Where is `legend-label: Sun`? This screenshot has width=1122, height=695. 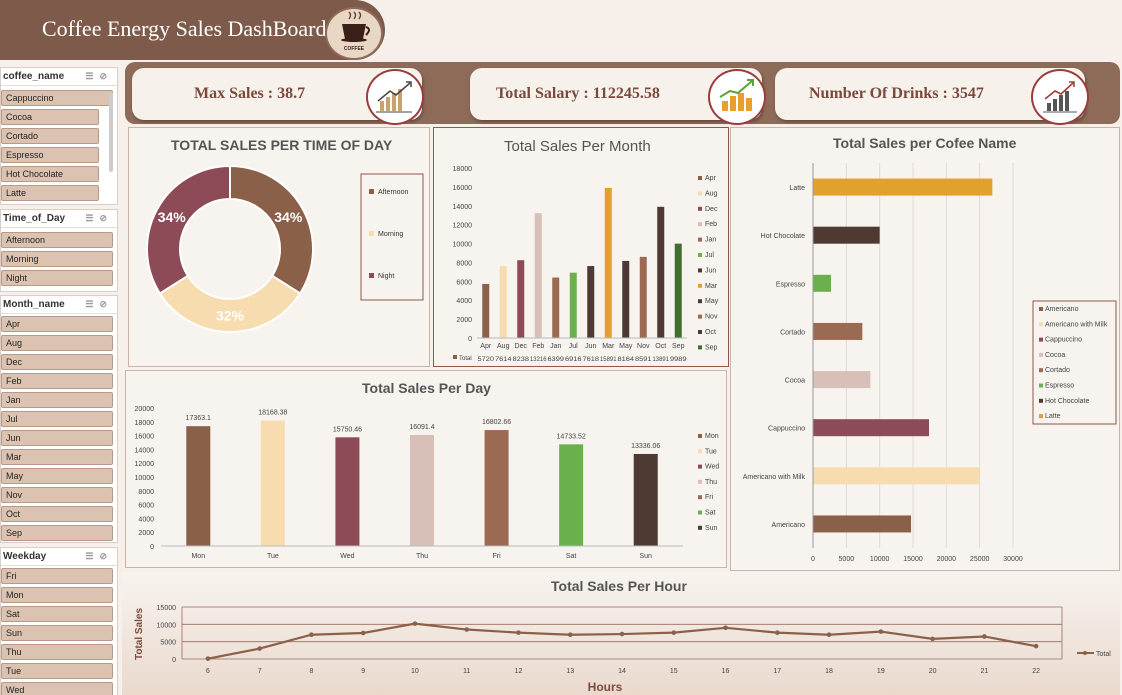
legend-label: Sun is located at coordinates (711, 528).